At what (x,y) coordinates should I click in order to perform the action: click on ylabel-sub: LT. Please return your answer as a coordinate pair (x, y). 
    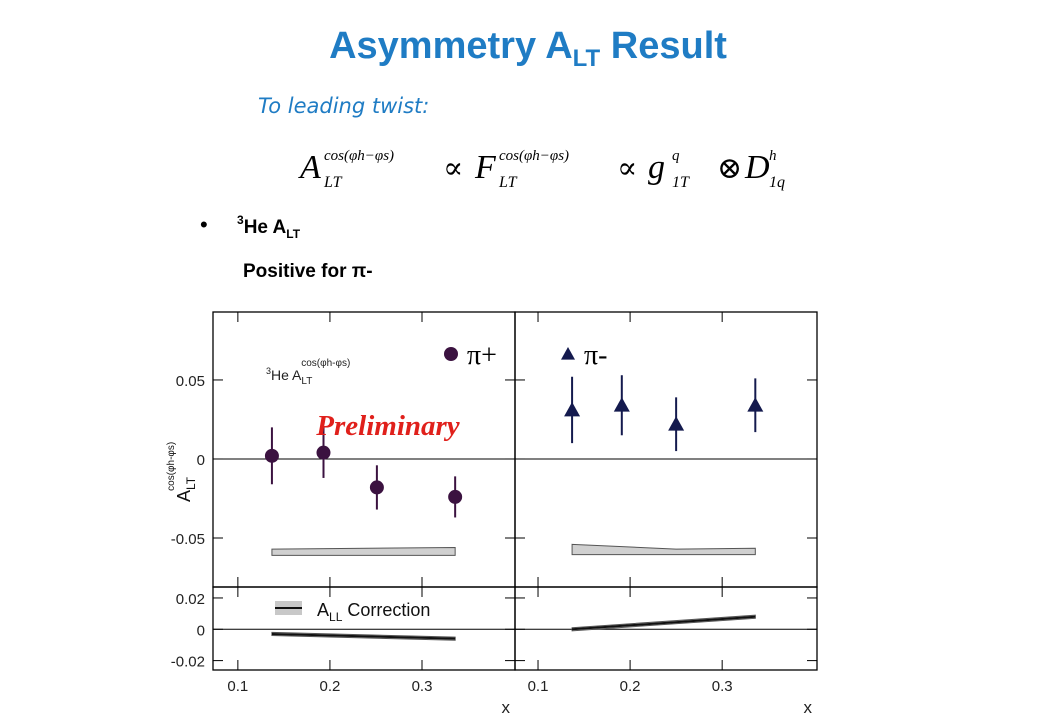
    Looking at the image, I should click on (191, 483).